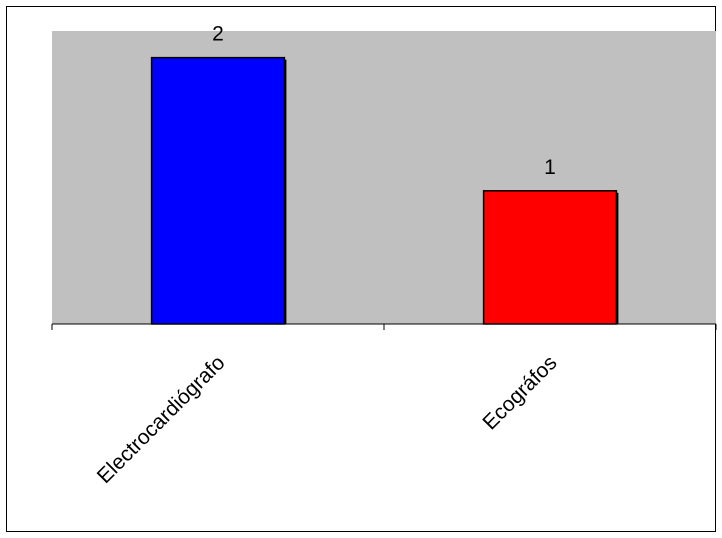  I want to click on bar-electrocardiografo, so click(218, 190).